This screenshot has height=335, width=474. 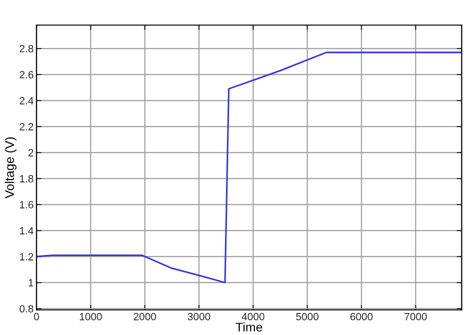 I want to click on y-tick-label: 2.2, so click(x=27, y=126).